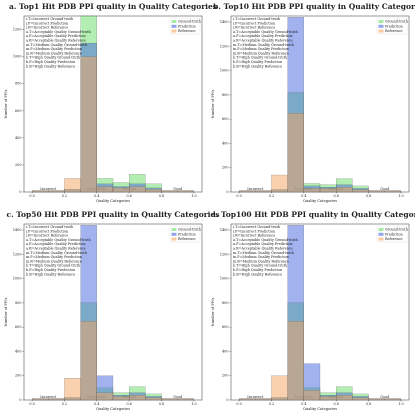  I want to click on legend-label: Ground-truth, so click(190, 230).